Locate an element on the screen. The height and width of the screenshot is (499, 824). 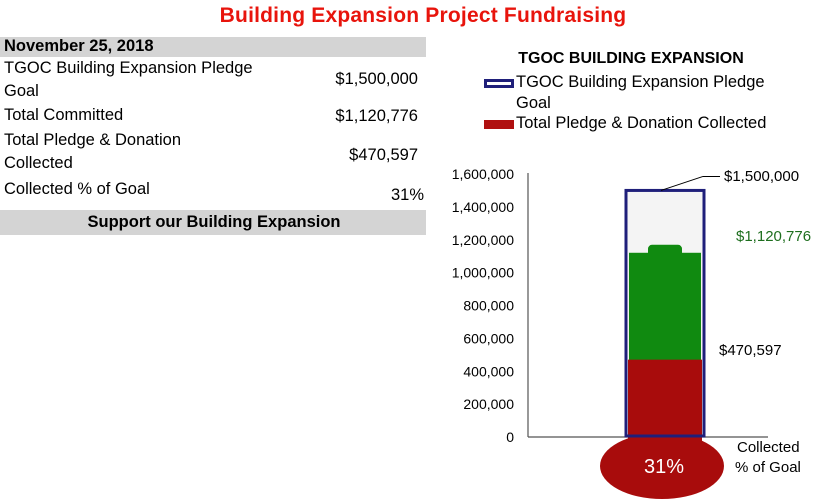
chart-title: TGOC BUILDING EXPANSION is located at coordinates (631, 58).